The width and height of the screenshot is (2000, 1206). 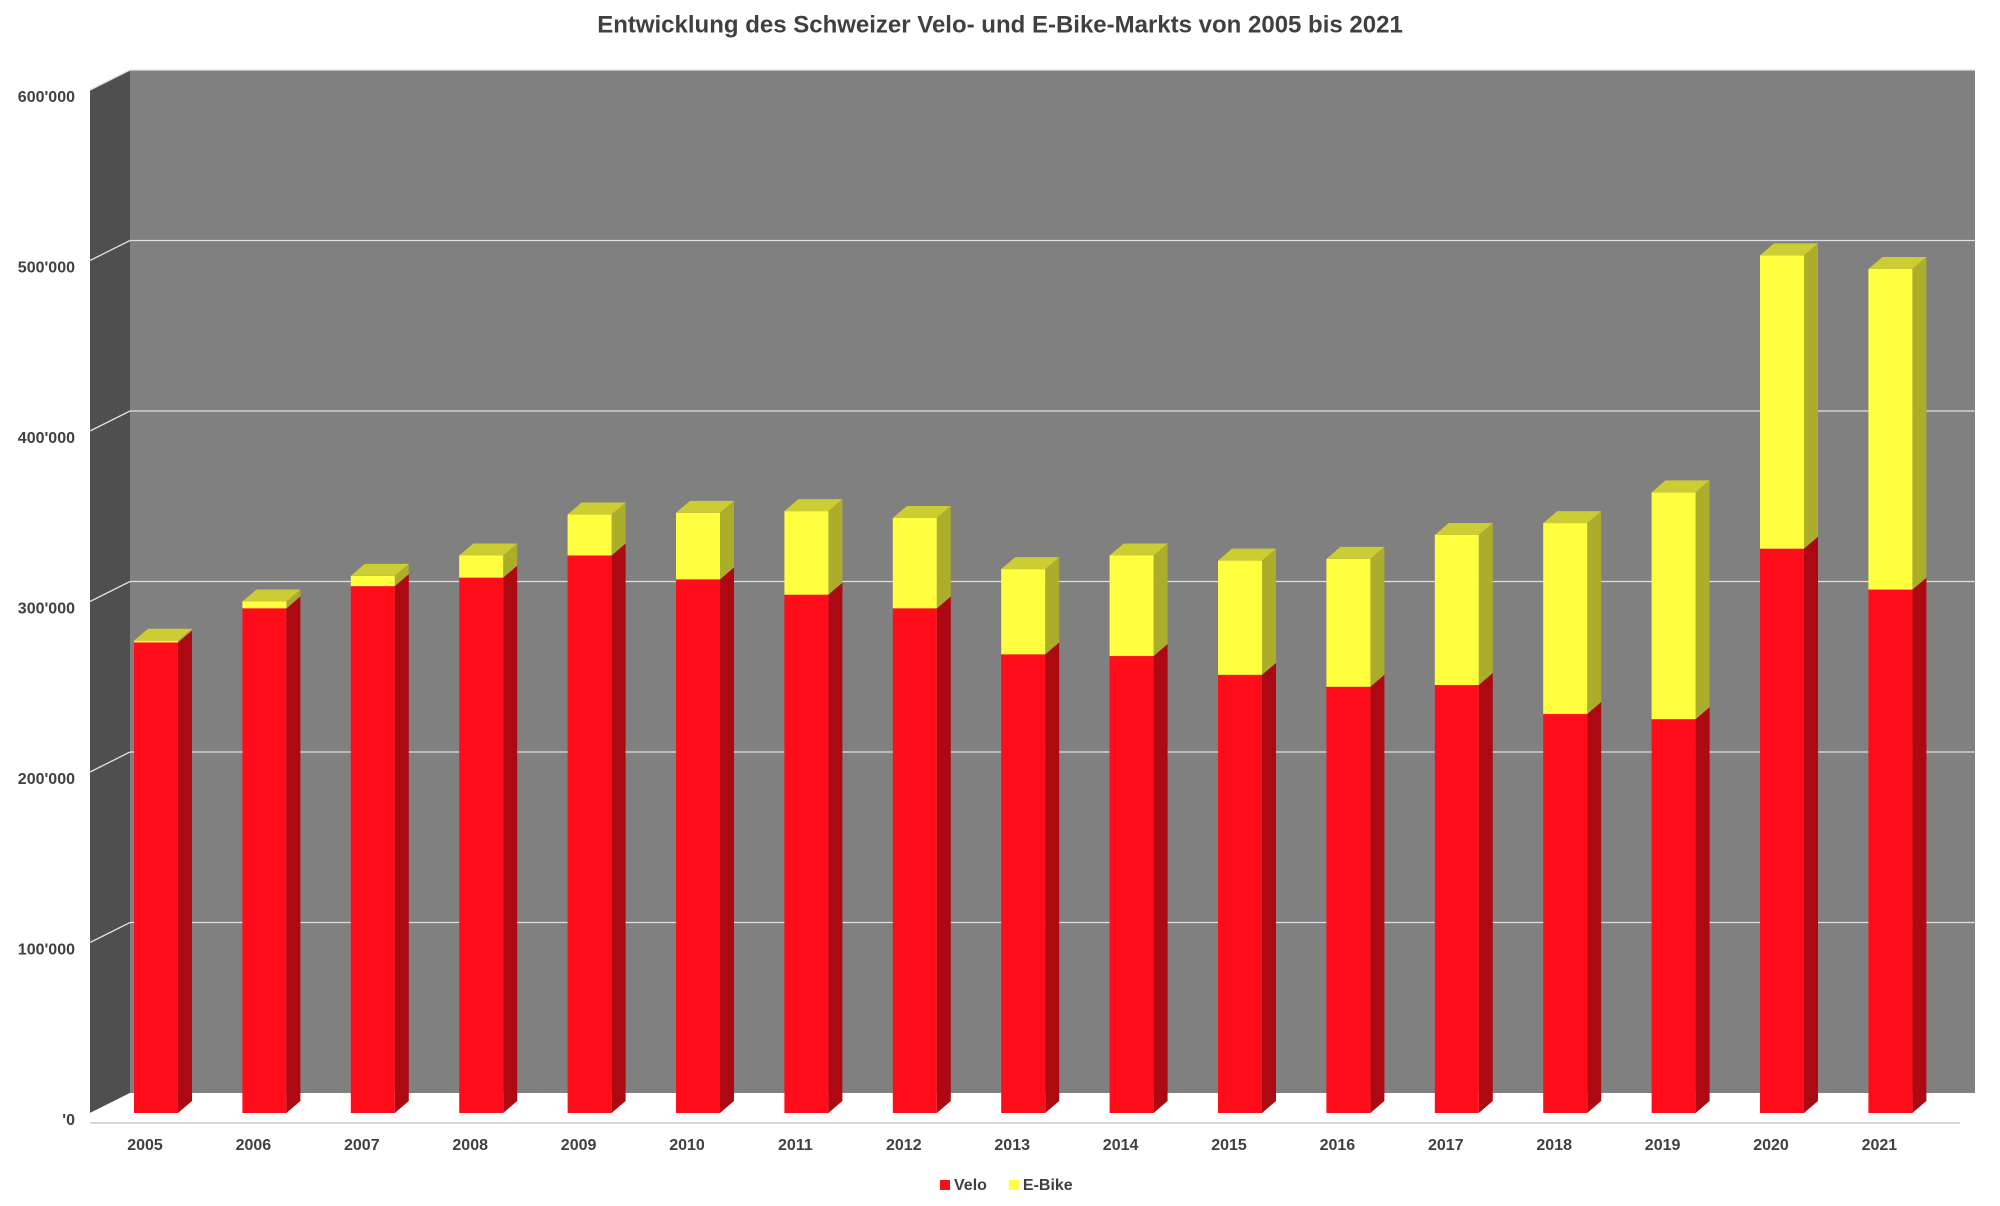 What do you see at coordinates (362, 1145) in the screenshot?
I see `x-tick-label: 2007` at bounding box center [362, 1145].